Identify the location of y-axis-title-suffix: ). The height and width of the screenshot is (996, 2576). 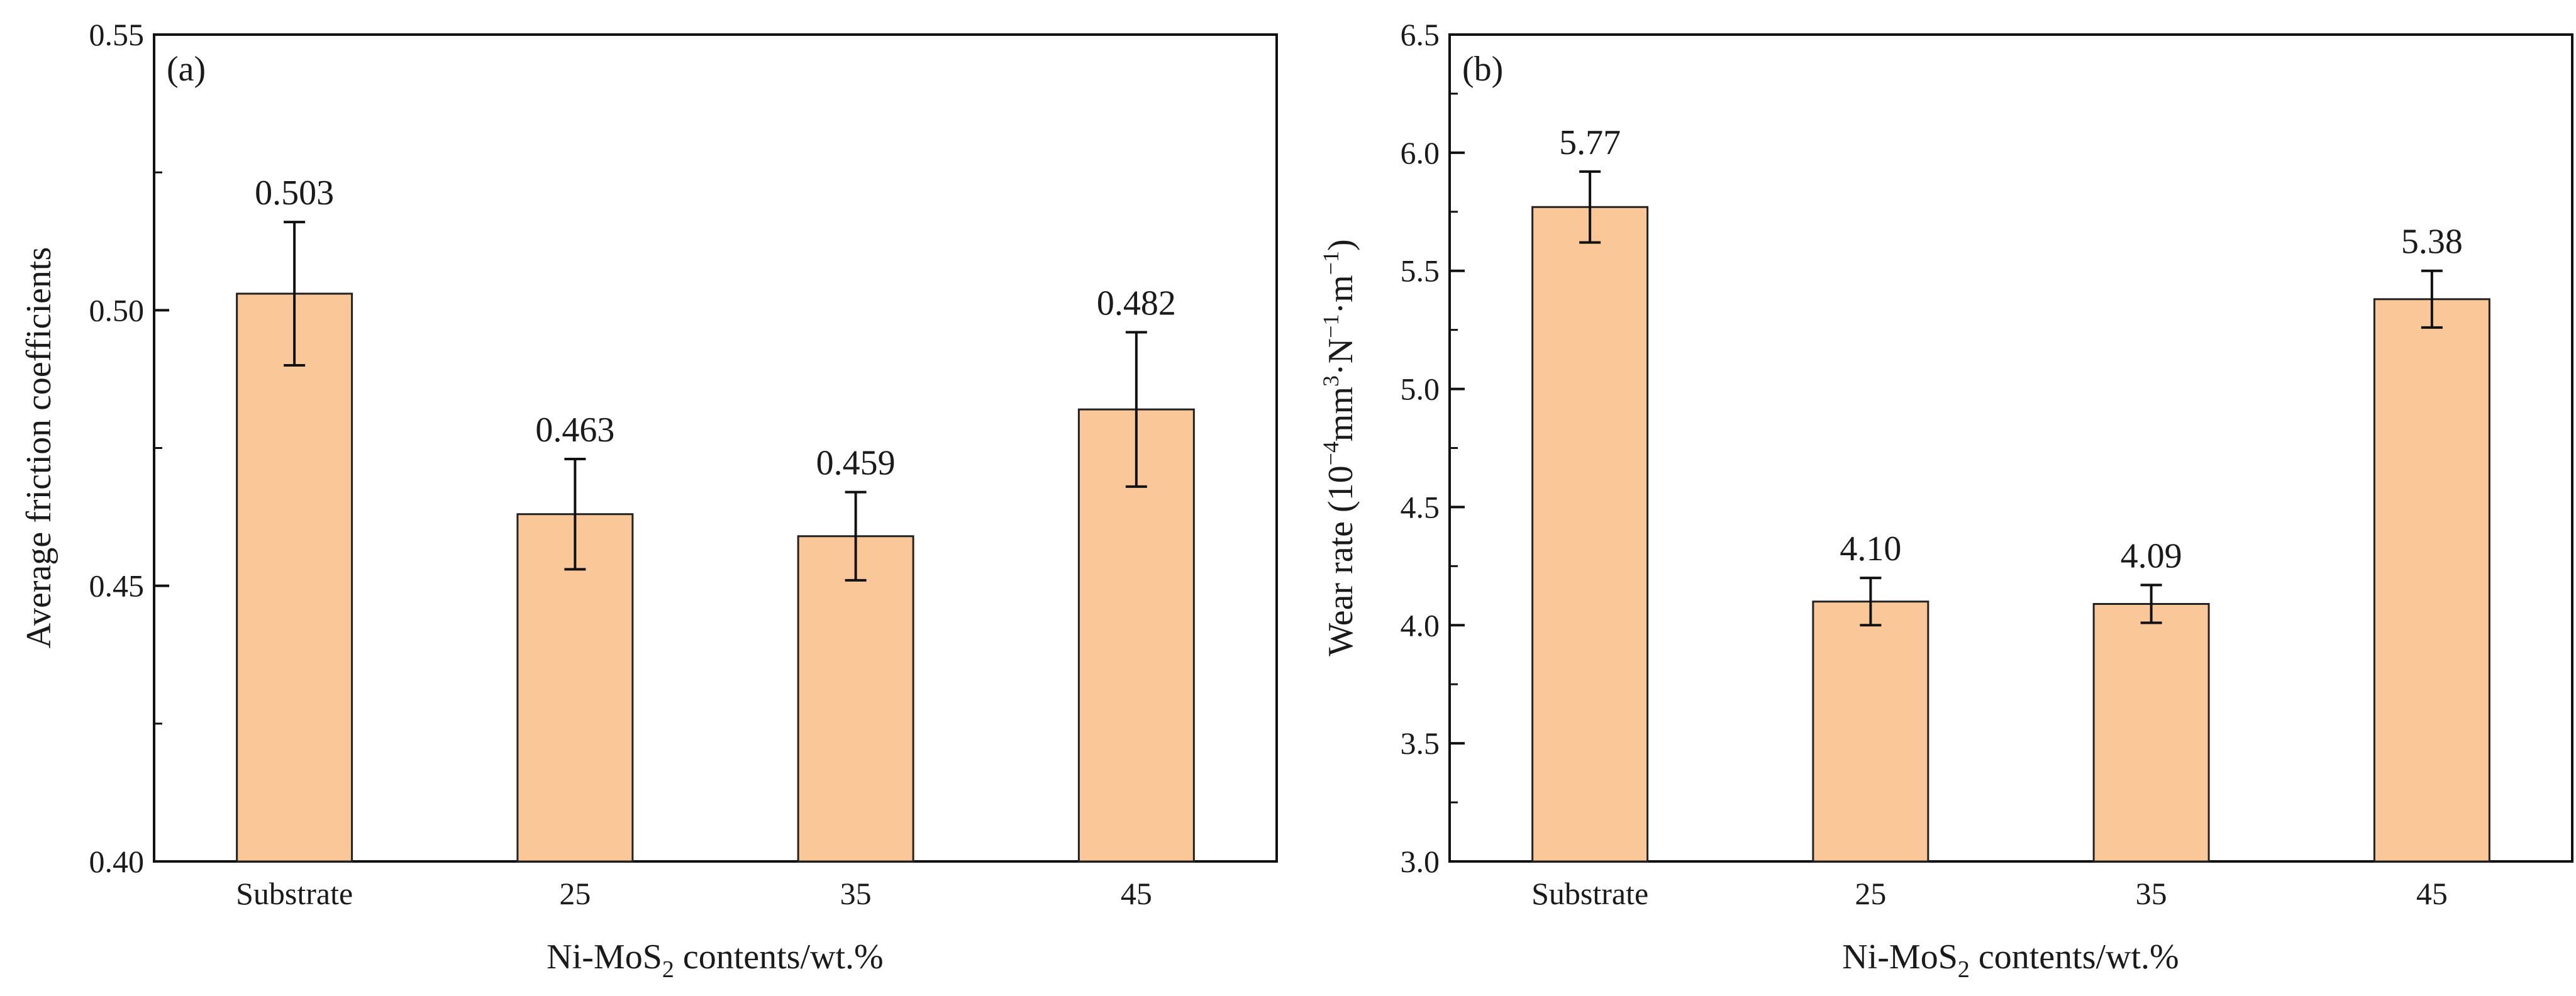
(1340, 245).